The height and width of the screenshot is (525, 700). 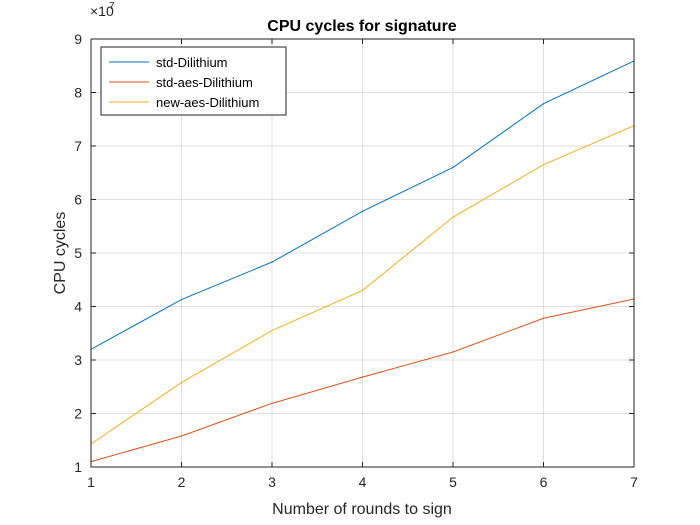 What do you see at coordinates (634, 482) in the screenshot?
I see `x-tick-label: 7` at bounding box center [634, 482].